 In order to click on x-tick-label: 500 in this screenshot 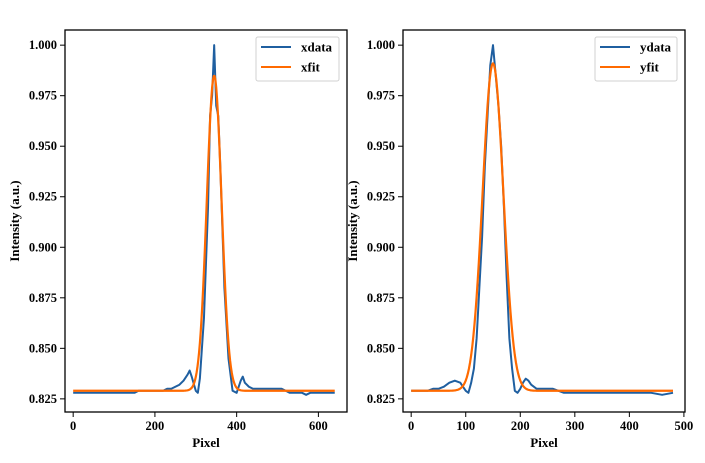, I will do `click(684, 426)`.